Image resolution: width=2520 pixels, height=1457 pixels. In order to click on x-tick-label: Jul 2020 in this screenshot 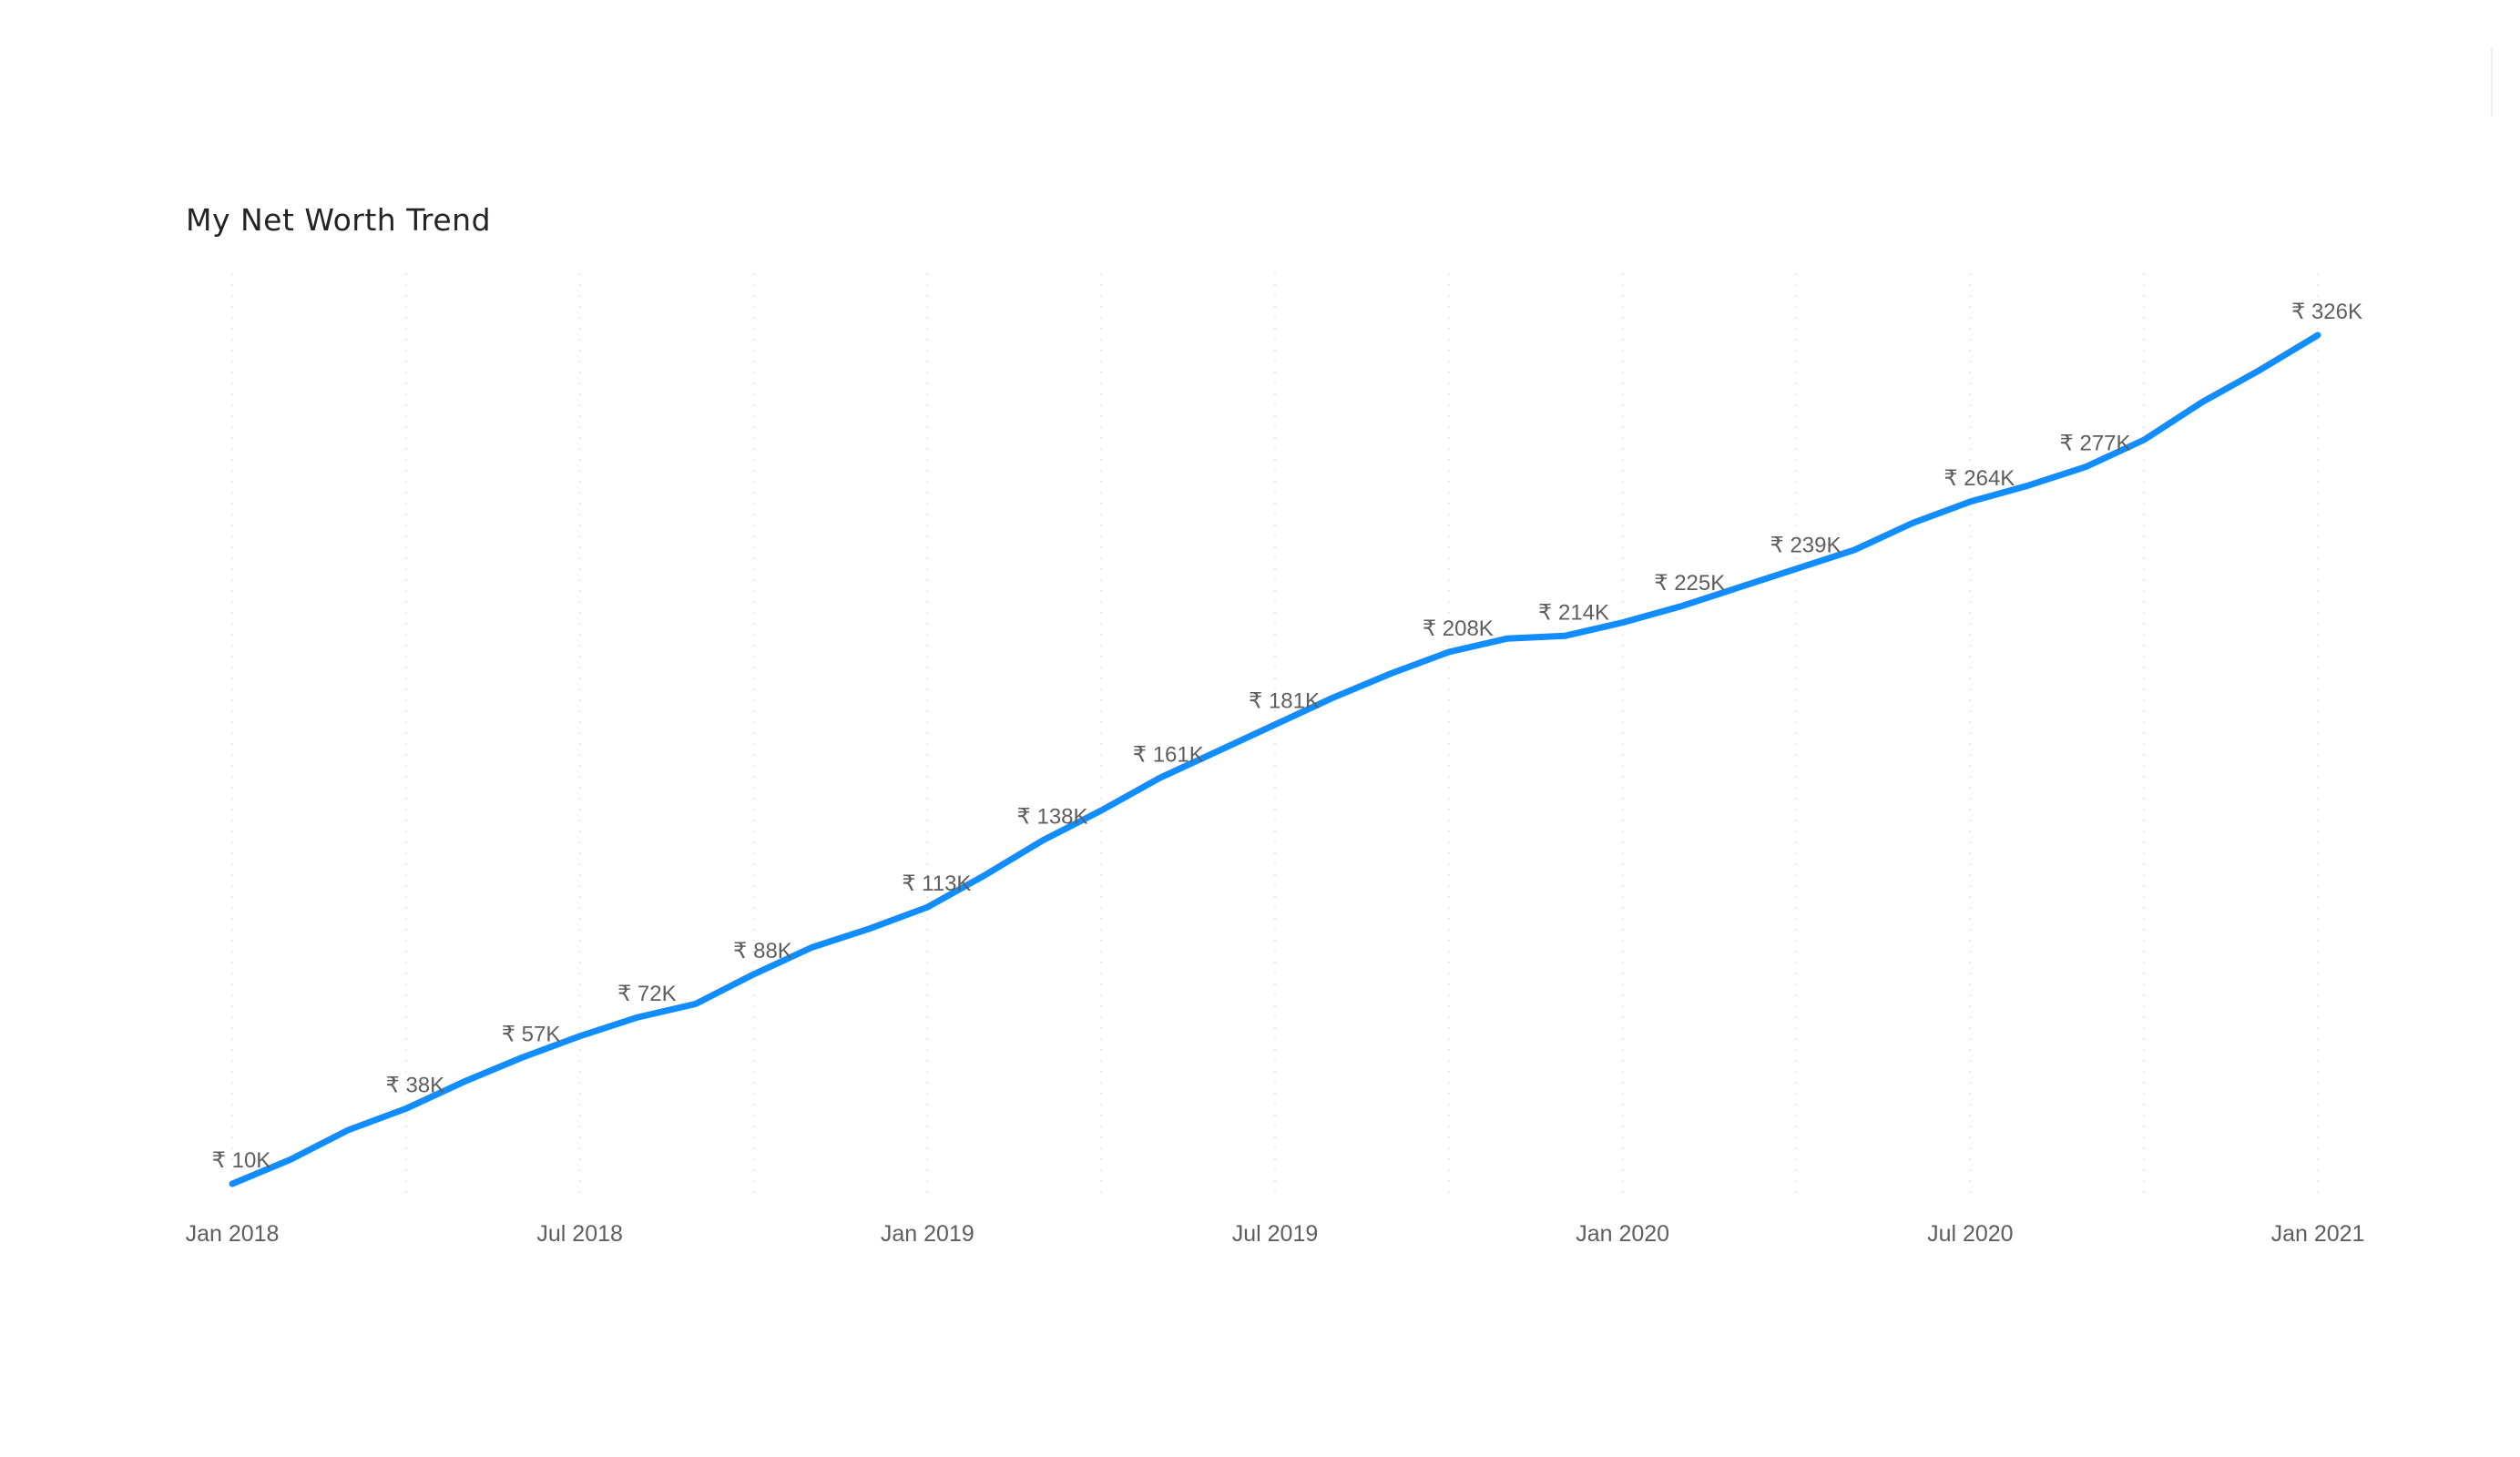, I will do `click(1970, 1234)`.